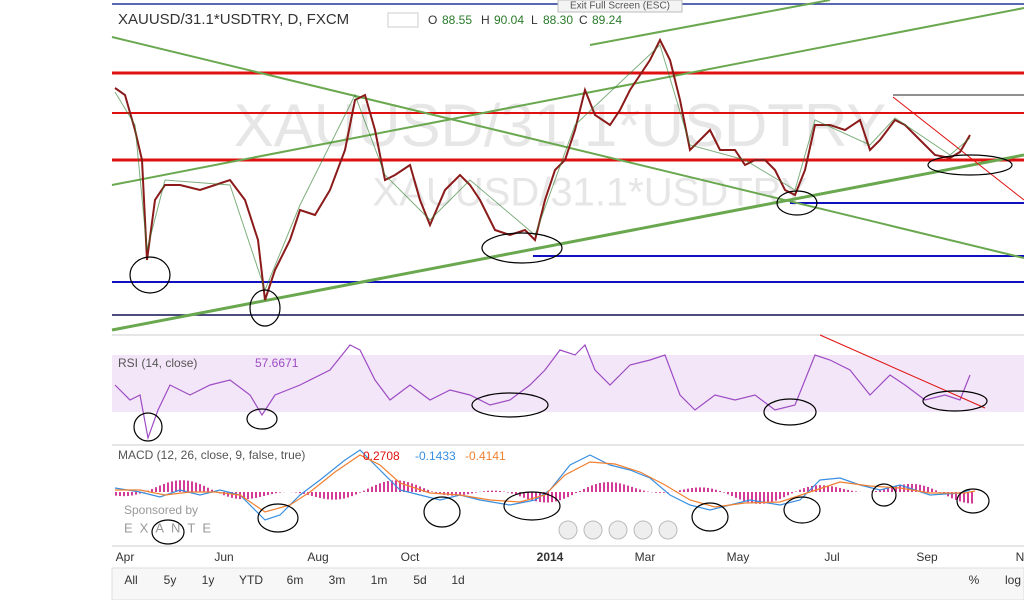 This screenshot has height=600, width=1024. Describe the element at coordinates (251, 580) in the screenshot. I see `range-button: YTD` at that location.